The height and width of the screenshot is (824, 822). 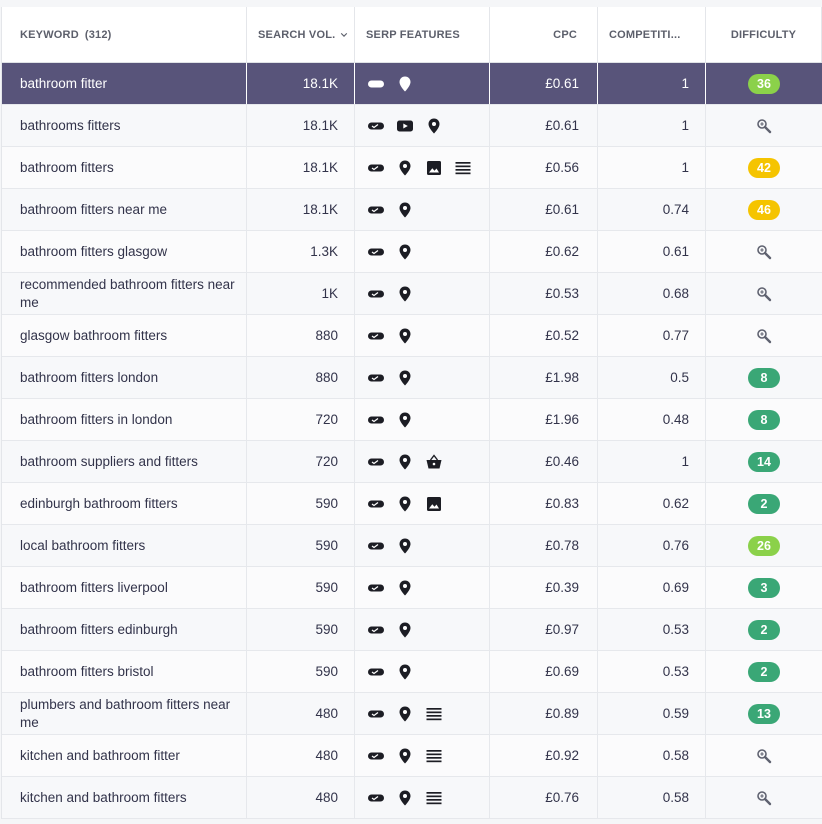 What do you see at coordinates (94, 587) in the screenshot?
I see `keyword-text: bathroom fitters liverpool` at bounding box center [94, 587].